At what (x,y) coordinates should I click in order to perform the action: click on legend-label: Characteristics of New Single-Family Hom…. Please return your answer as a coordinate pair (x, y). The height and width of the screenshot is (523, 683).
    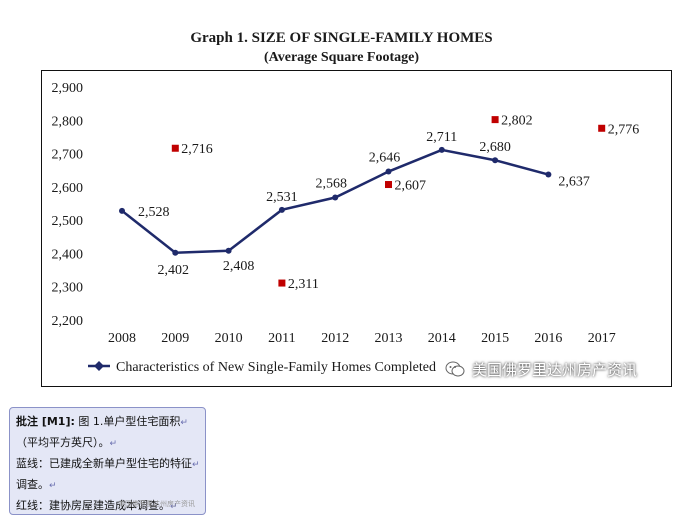
    Looking at the image, I should click on (276, 367).